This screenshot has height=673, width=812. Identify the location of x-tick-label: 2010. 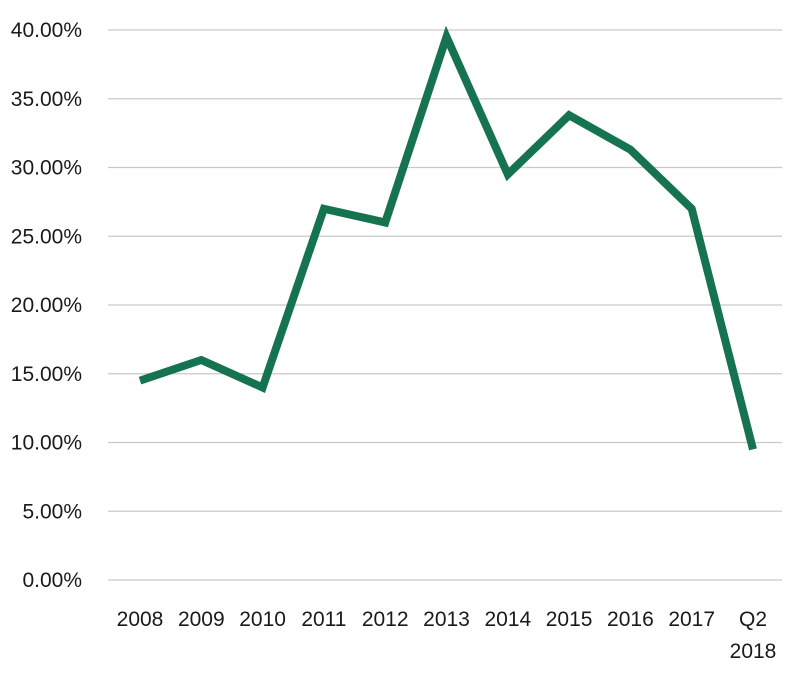
(262, 619).